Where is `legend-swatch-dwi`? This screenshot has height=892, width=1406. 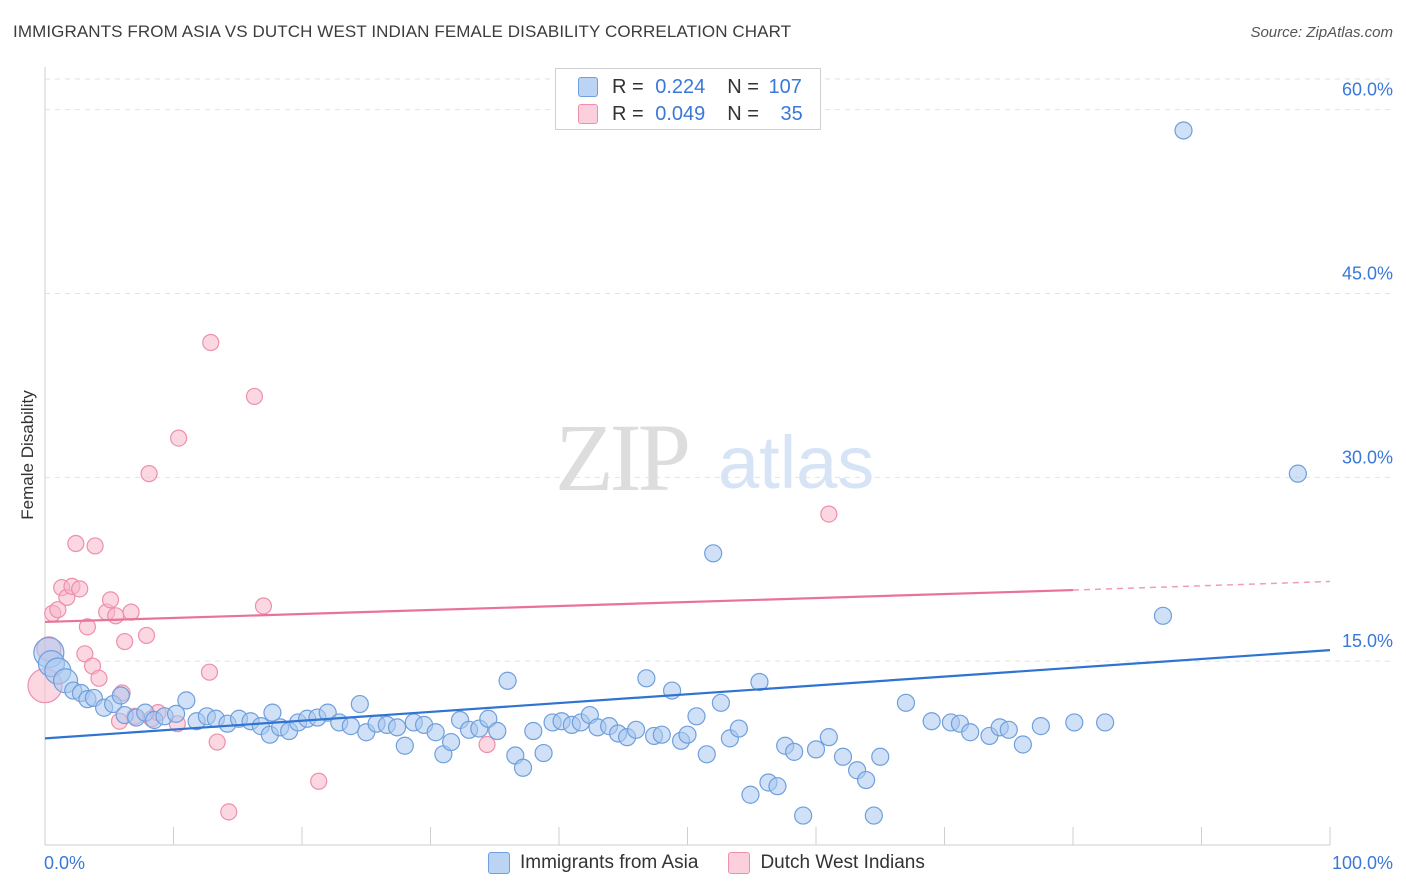
legend-swatch-dwi is located at coordinates (588, 114).